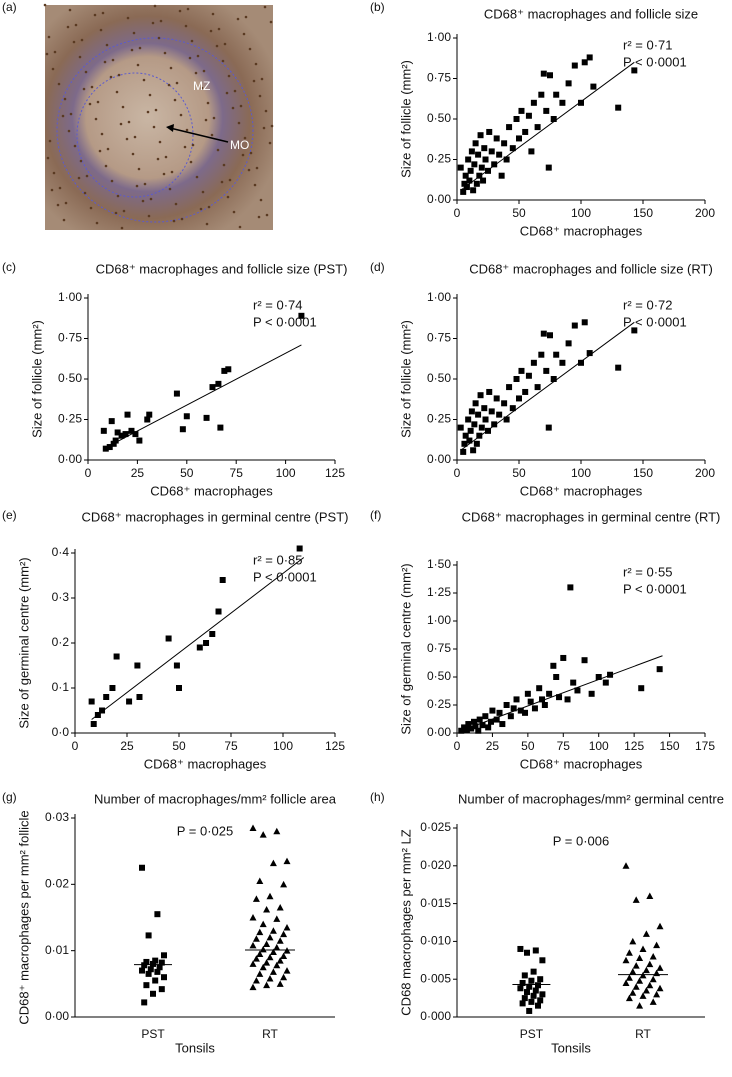 Image resolution: width=732 pixels, height=1077 pixels. What do you see at coordinates (643, 1034) in the screenshot?
I see `x-tick-label: RT` at bounding box center [643, 1034].